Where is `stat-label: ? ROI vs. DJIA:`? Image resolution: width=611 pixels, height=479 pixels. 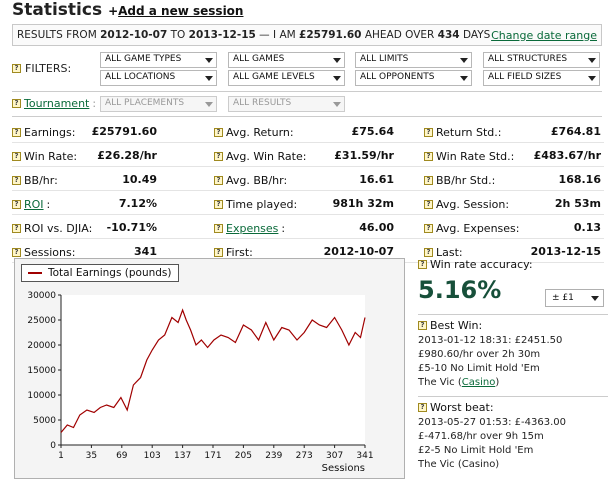
stat-label: ? ROI vs. DJIA: is located at coordinates (52, 228).